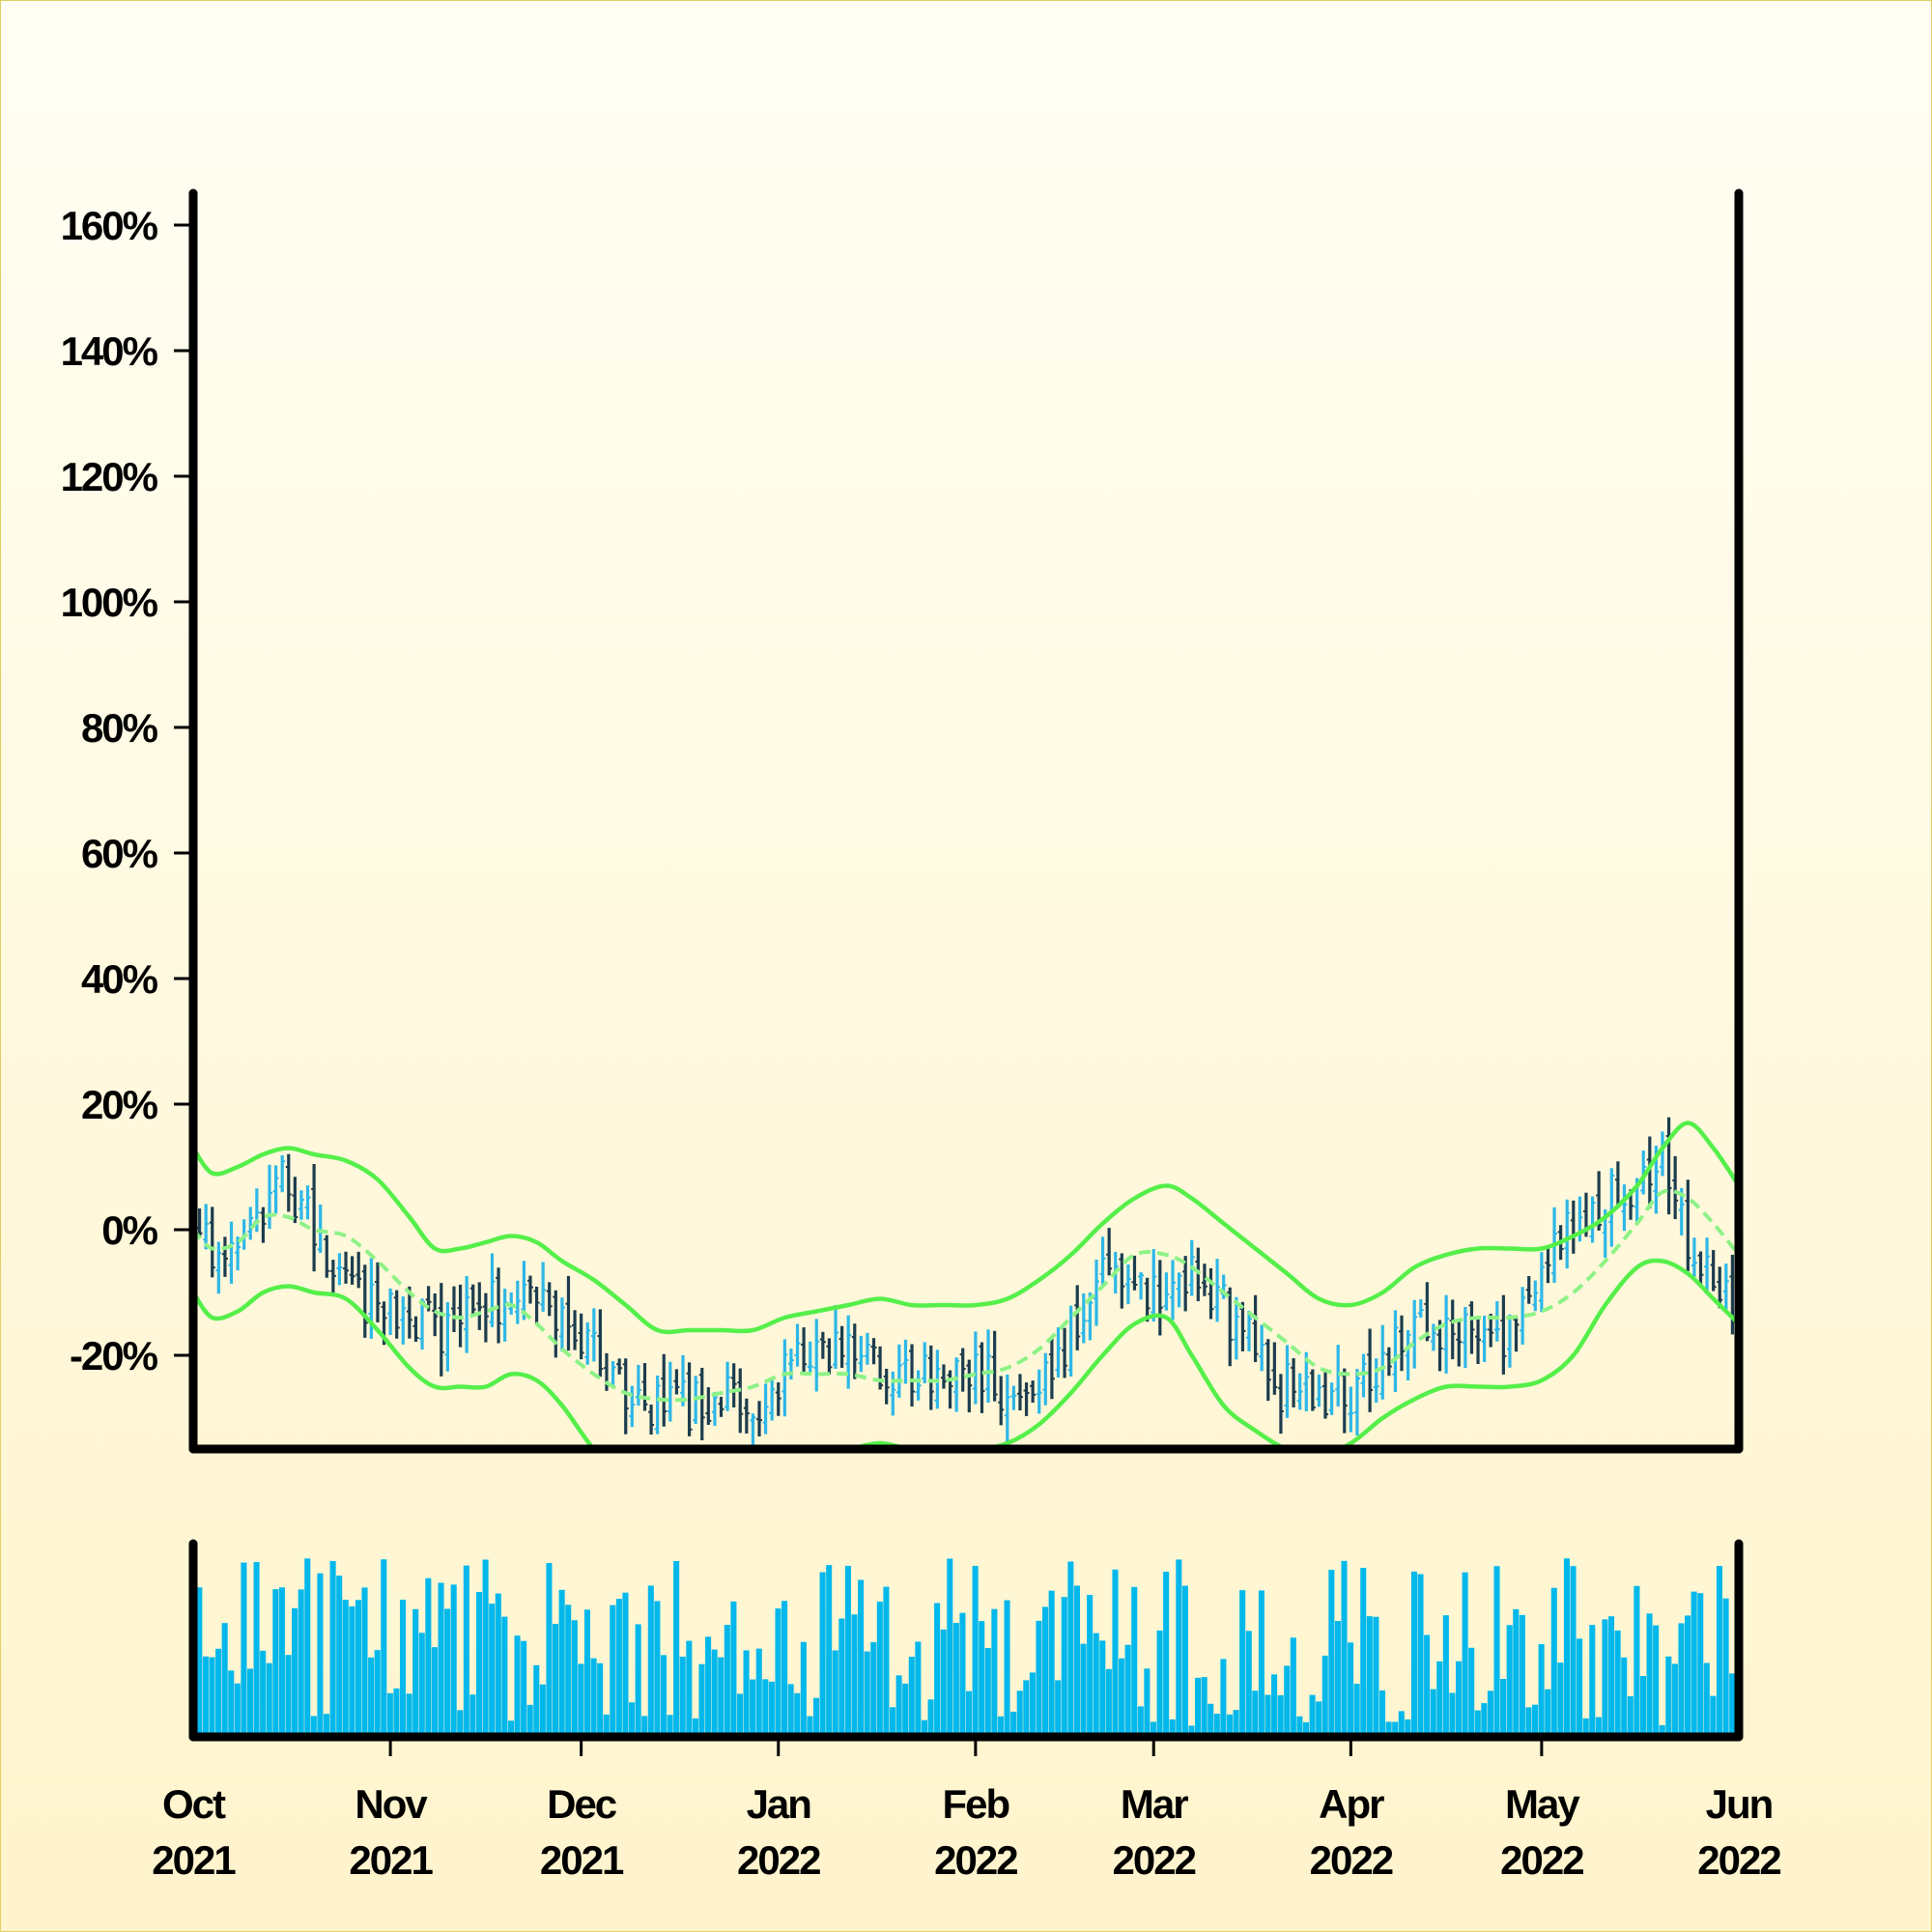 Image resolution: width=1932 pixels, height=1932 pixels. What do you see at coordinates (109, 225) in the screenshot?
I see `y-tick-label: 160%` at bounding box center [109, 225].